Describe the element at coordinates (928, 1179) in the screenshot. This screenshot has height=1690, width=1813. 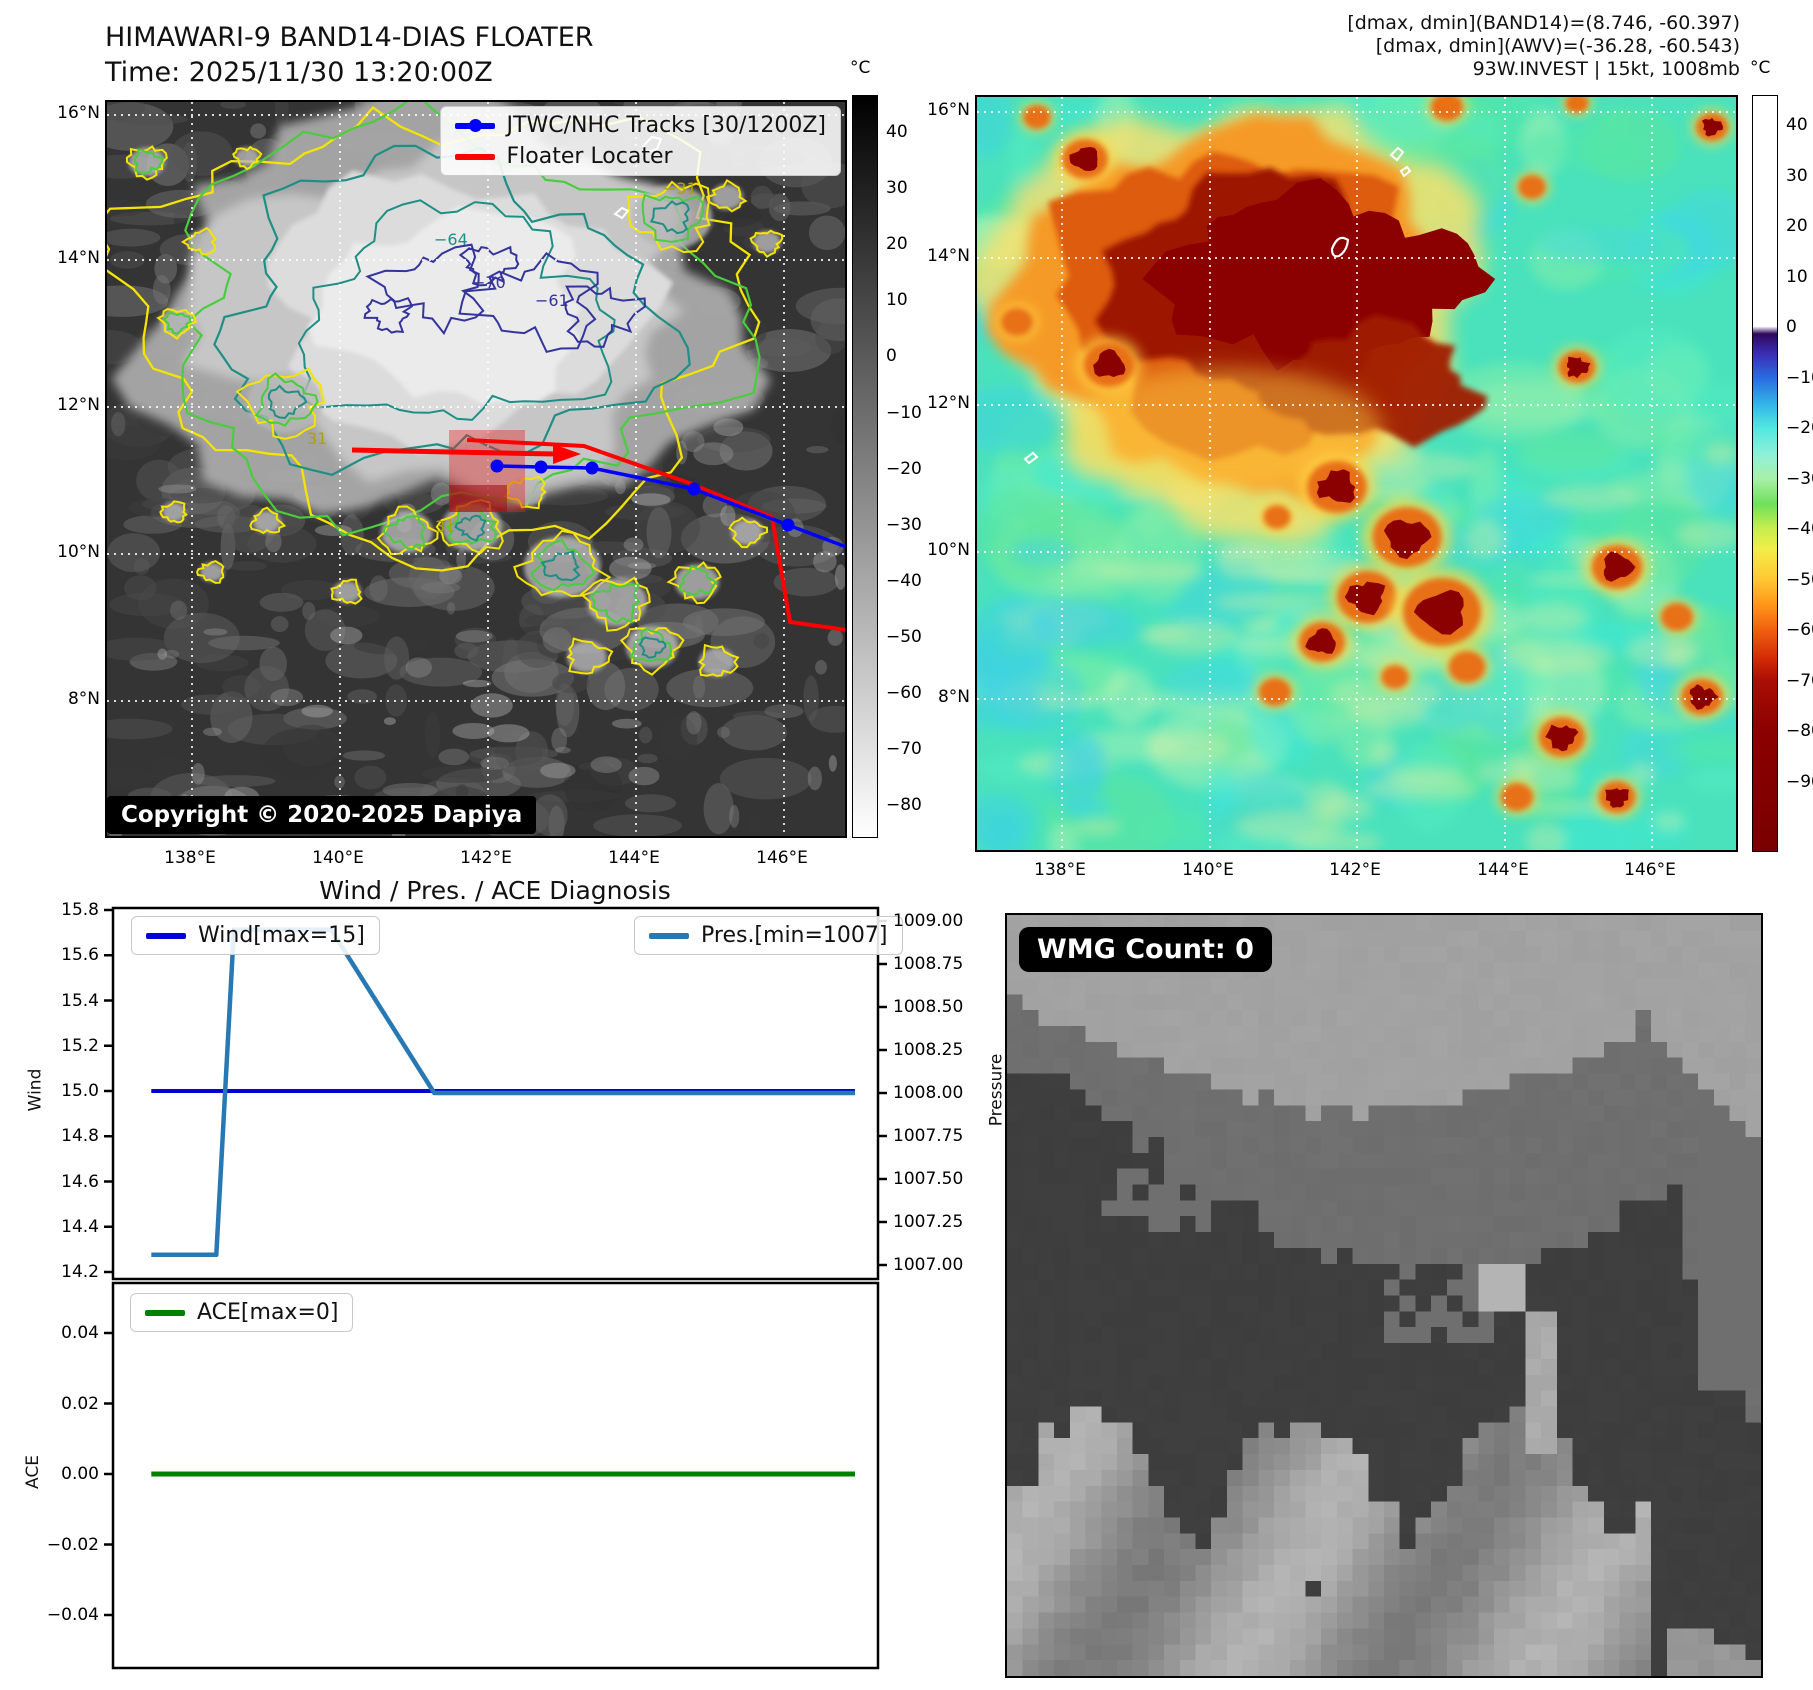
I see `pressure-ytick: 1007.50` at that location.